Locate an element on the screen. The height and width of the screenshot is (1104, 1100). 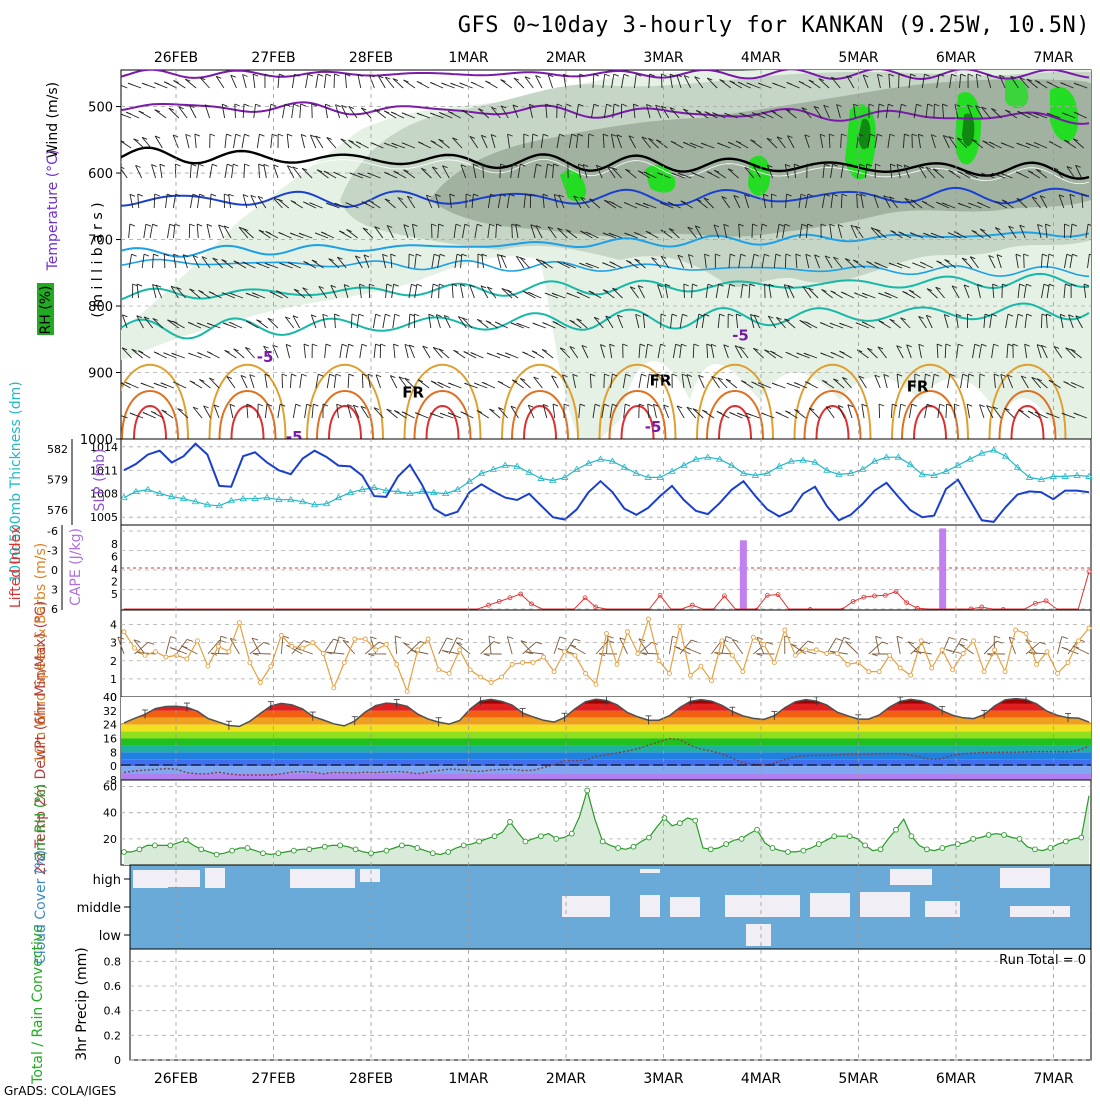
cape-bar is located at coordinates (942, 569).